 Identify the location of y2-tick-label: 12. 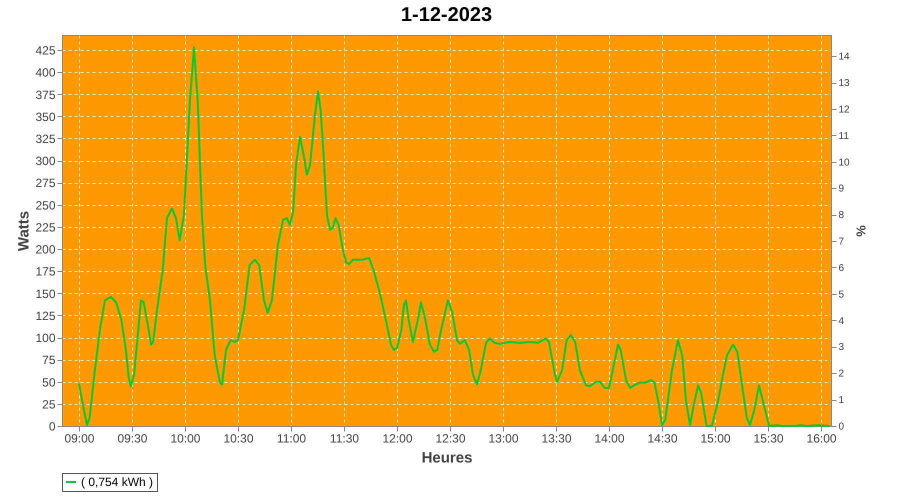
(844, 110).